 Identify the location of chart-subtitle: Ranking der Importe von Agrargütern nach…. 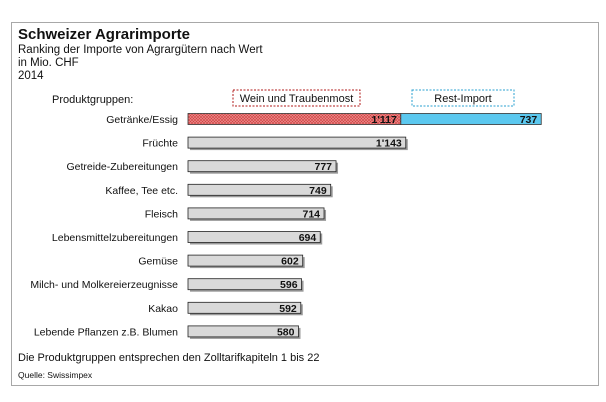
(140, 50).